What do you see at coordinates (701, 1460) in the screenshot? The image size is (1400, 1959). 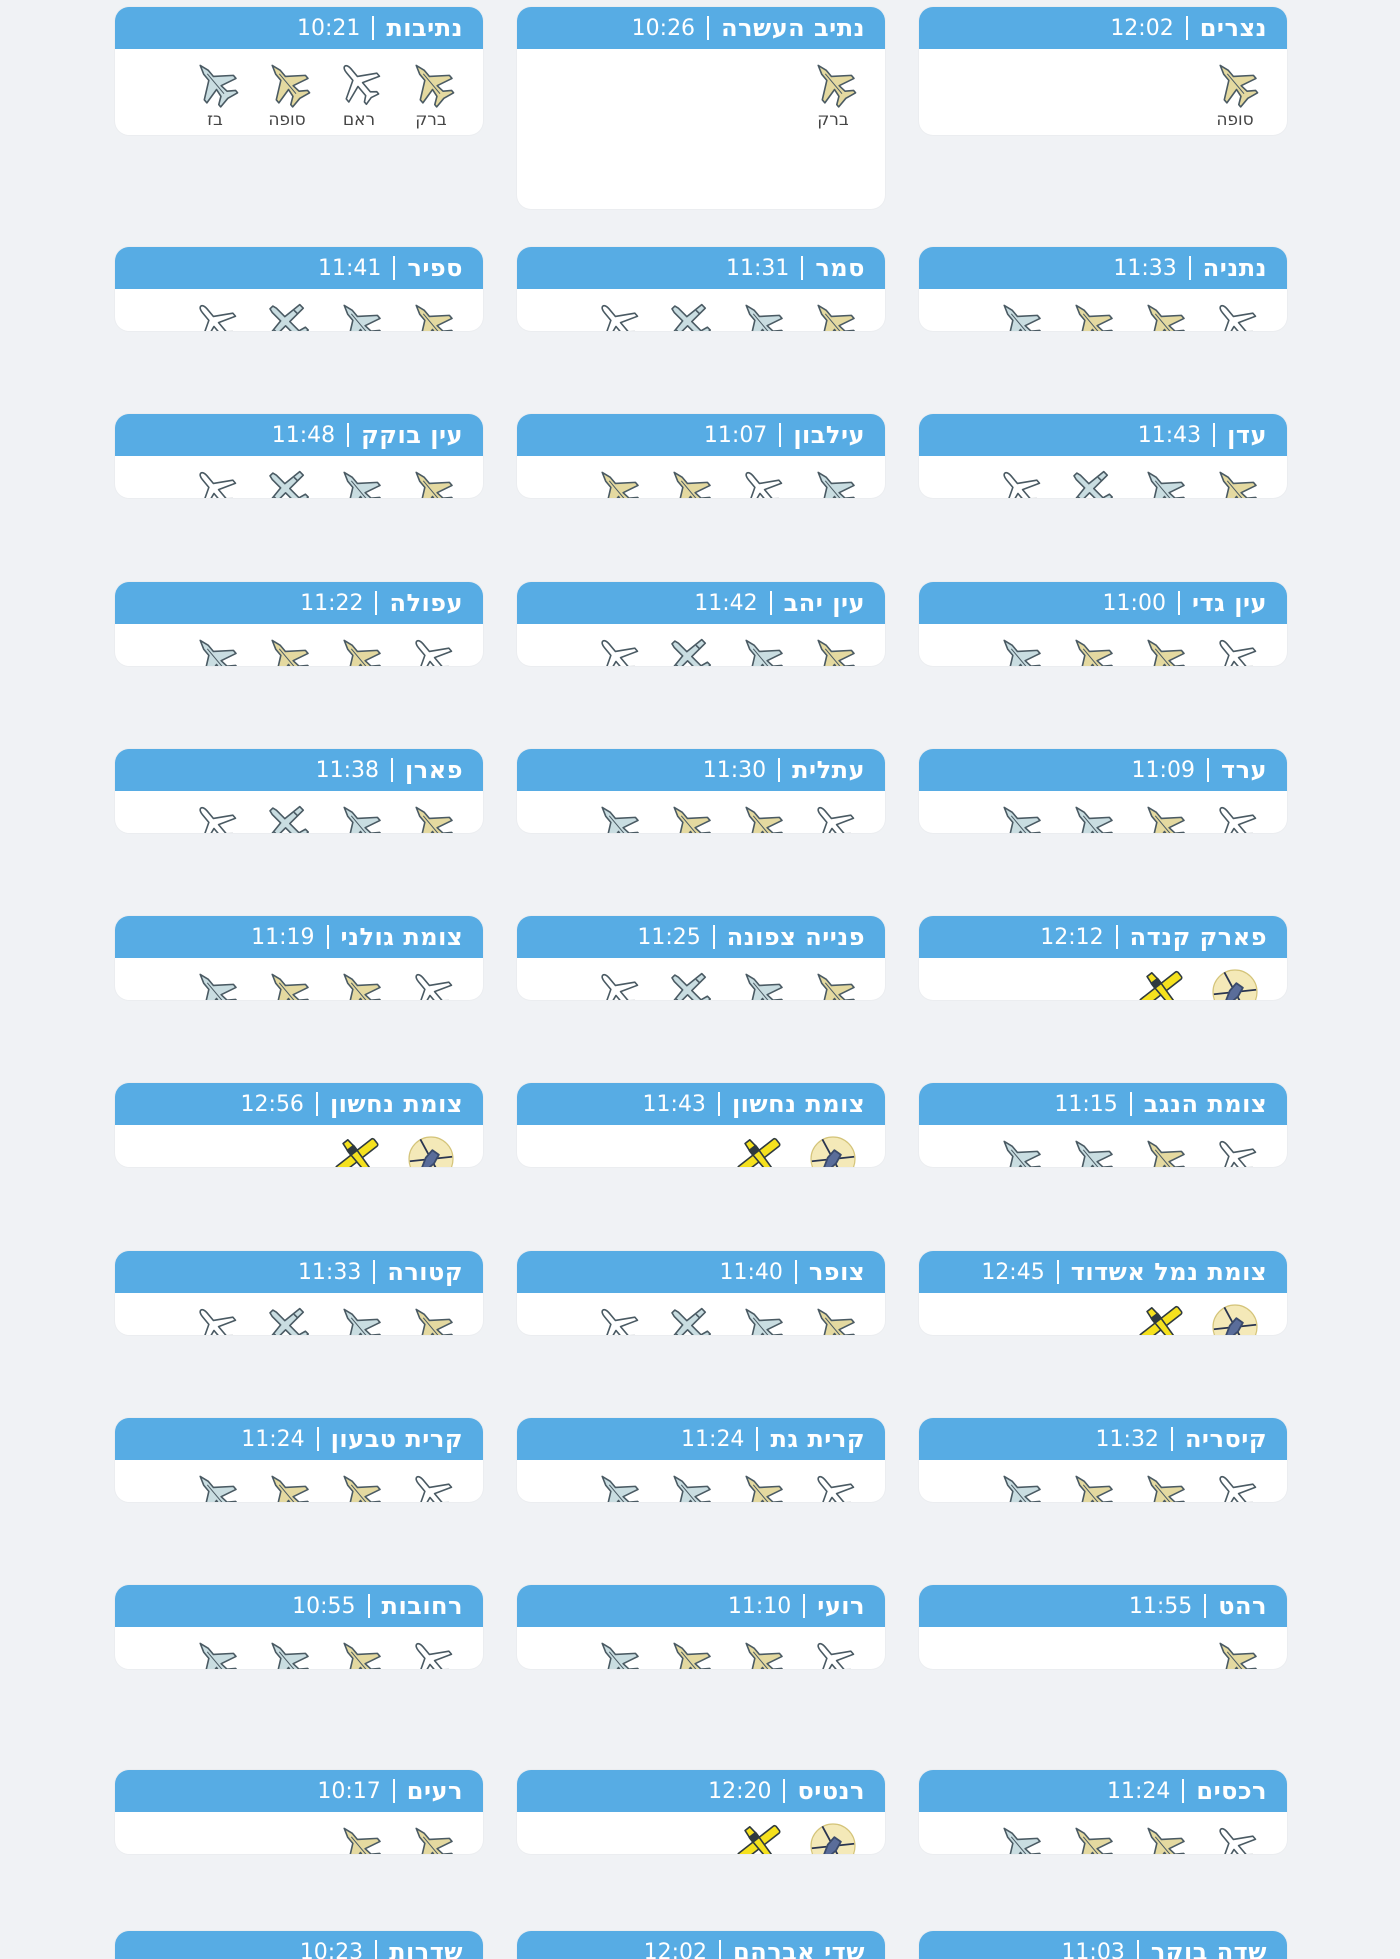 I see `location-card: קרית גת 11:24 ראם סופה בז אדיר` at bounding box center [701, 1460].